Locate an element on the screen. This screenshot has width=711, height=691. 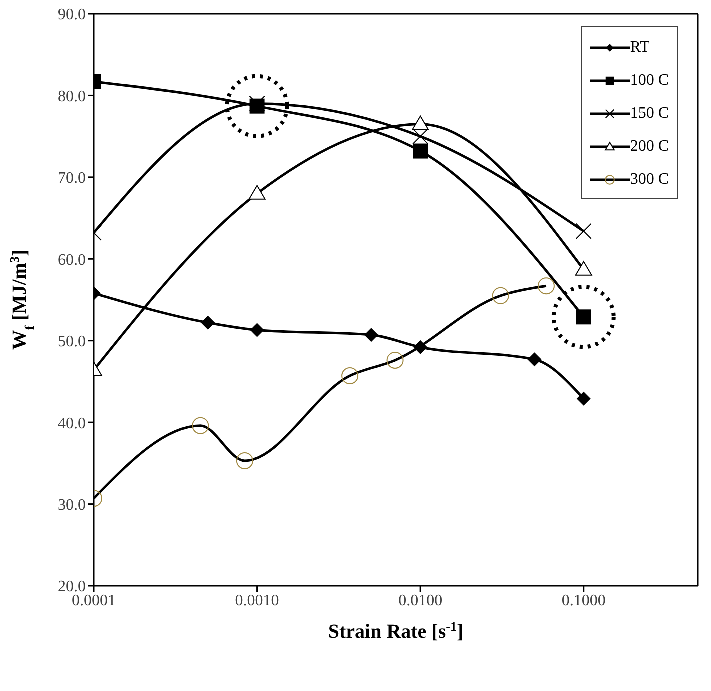
x-tick-label: 0.1000 is located at coordinates (584, 601).